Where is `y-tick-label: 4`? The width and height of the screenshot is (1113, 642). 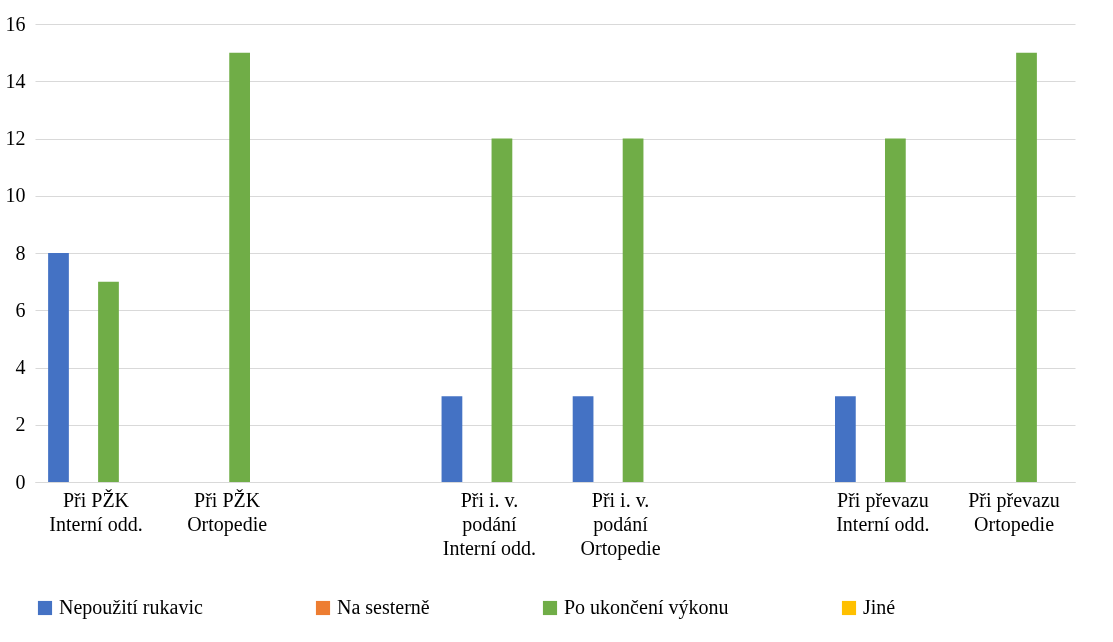
y-tick-label: 4 is located at coordinates (20, 367).